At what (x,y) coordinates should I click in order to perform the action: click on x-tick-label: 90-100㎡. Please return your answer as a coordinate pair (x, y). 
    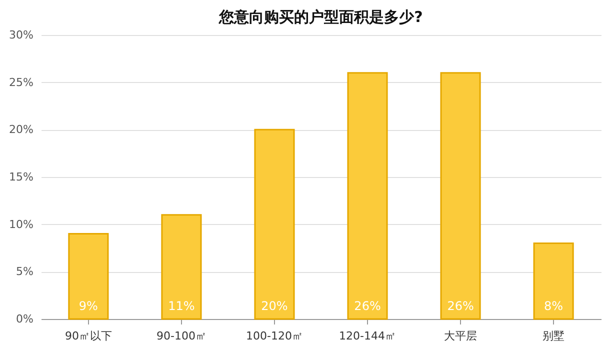
    Looking at the image, I should click on (181, 336).